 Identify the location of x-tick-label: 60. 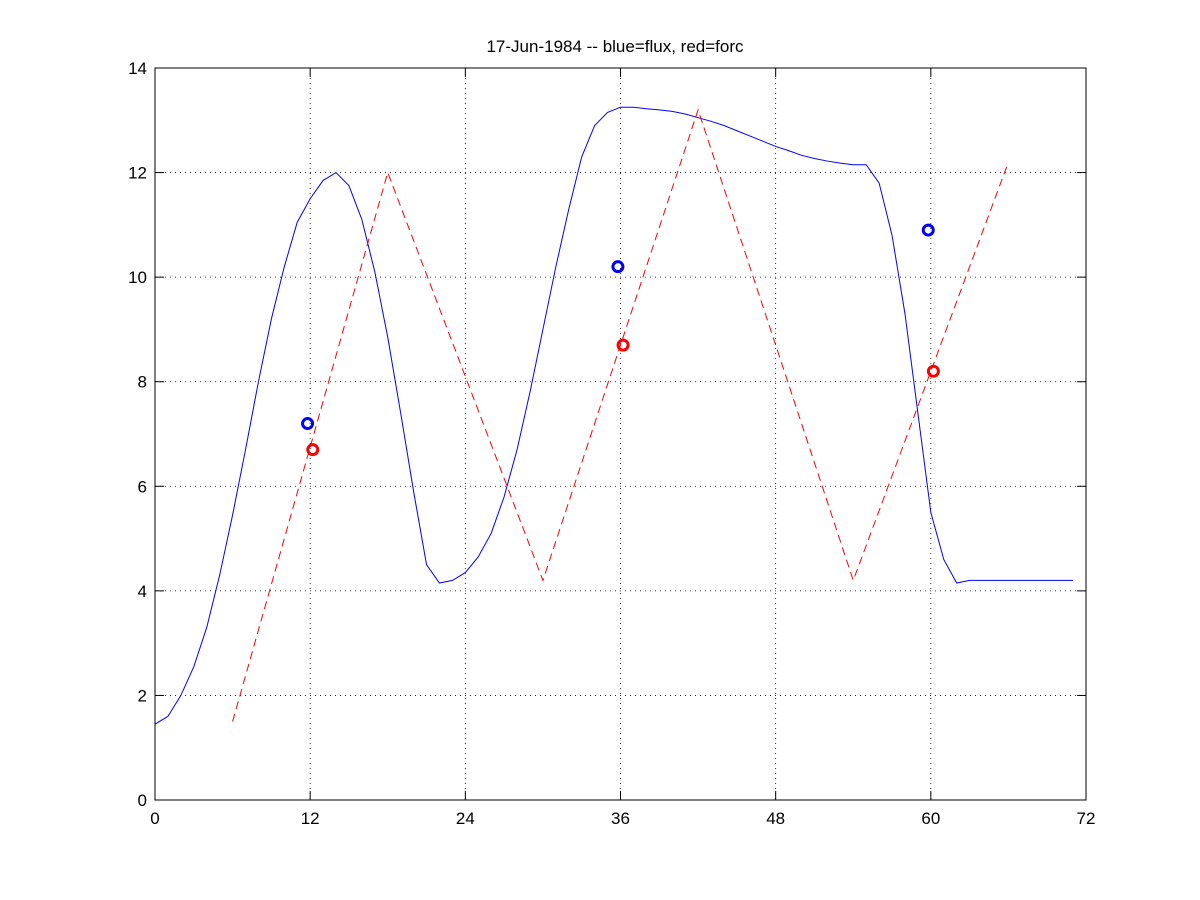
(930, 818).